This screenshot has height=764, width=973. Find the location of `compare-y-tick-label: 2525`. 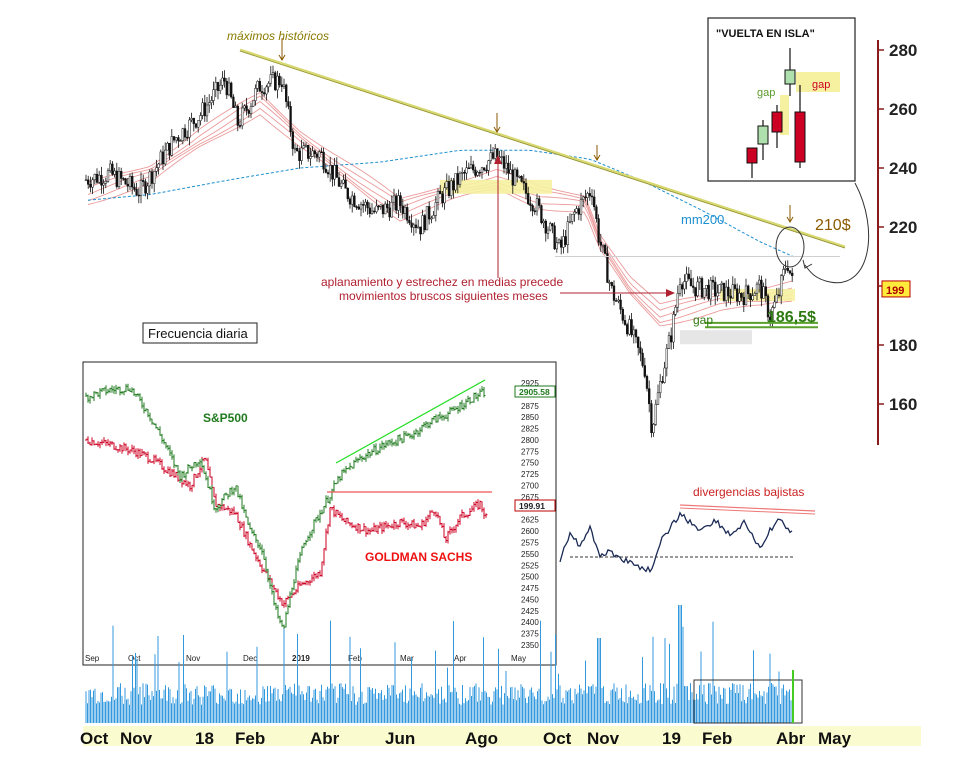

compare-y-tick-label: 2525 is located at coordinates (530, 565).